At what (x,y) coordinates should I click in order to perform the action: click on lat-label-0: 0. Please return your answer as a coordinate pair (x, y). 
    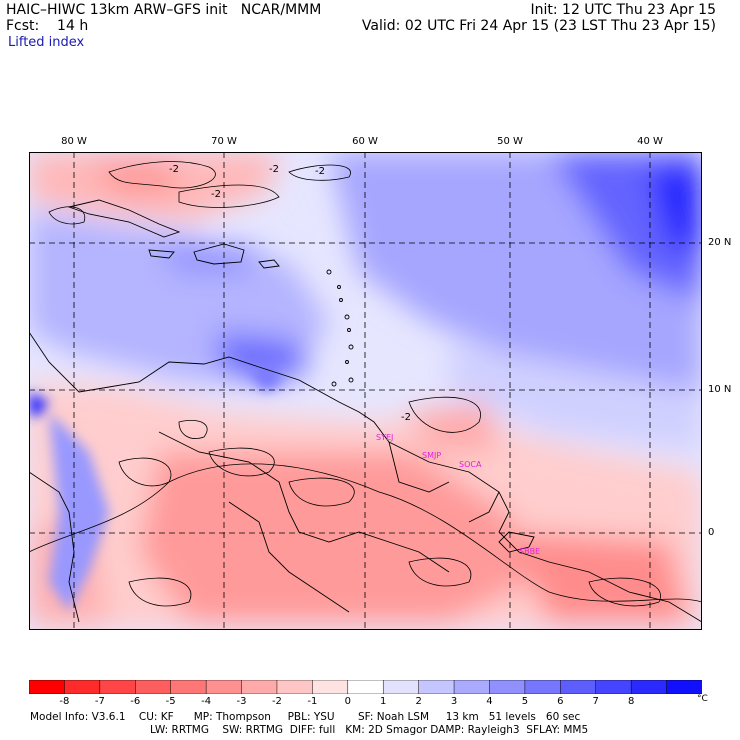
    Looking at the image, I should click on (711, 532).